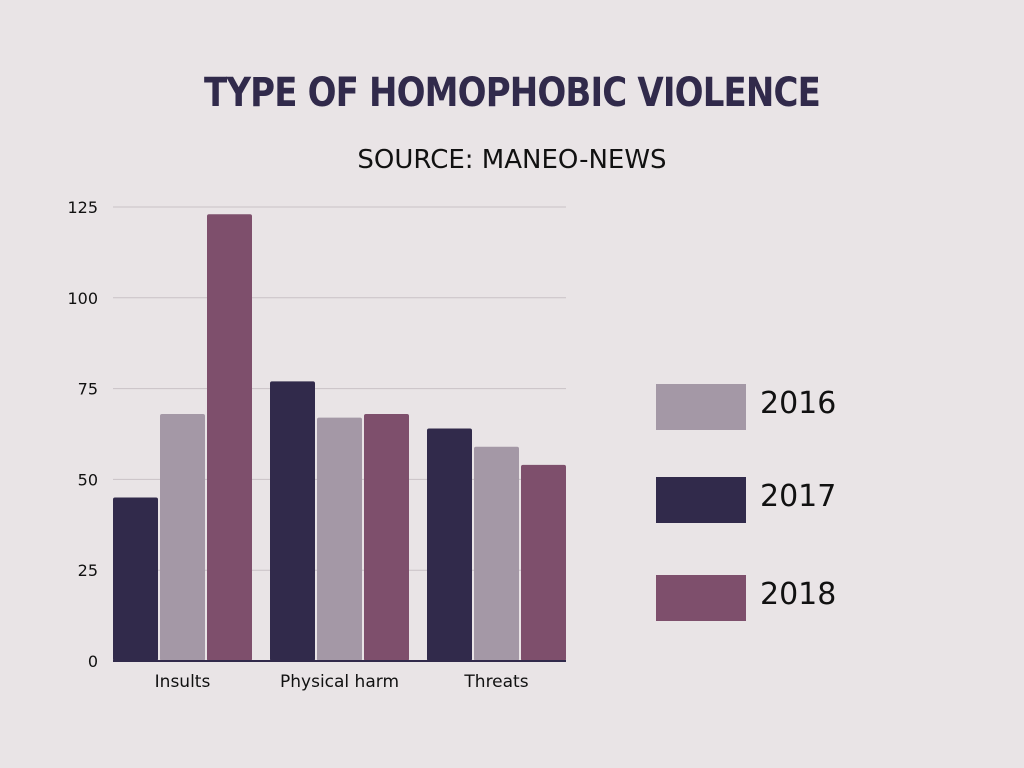  Describe the element at coordinates (82, 298) in the screenshot. I see `y-tick-label-100: 100` at that location.